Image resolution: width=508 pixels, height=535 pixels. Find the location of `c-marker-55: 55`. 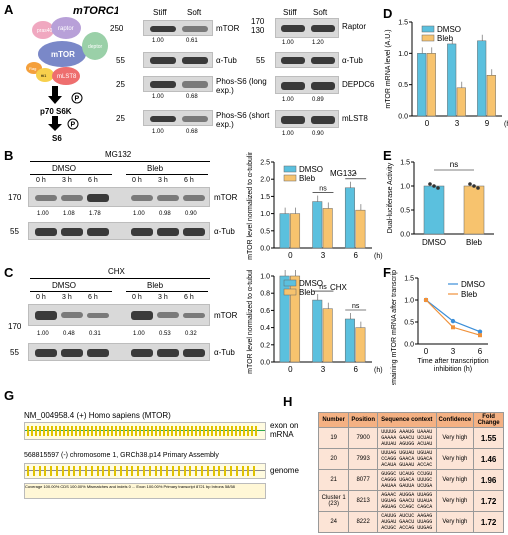

c-marker-55: 55 is located at coordinates (14, 352).